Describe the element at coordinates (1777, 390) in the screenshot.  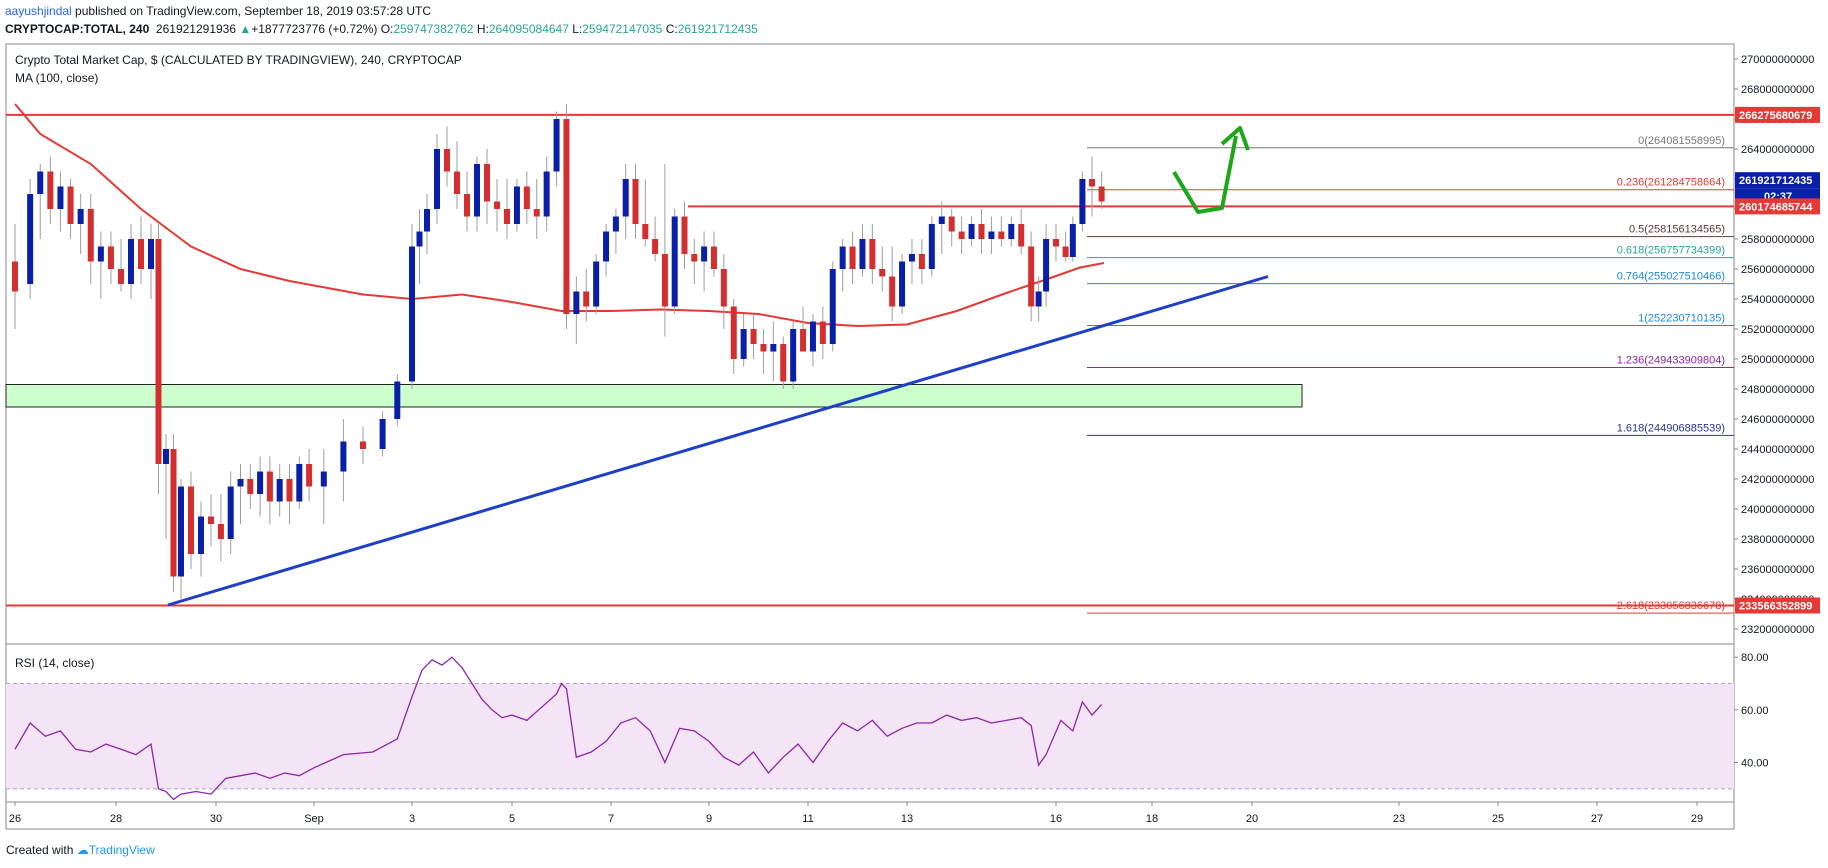
I see `y-tick-label: 248000000000` at that location.